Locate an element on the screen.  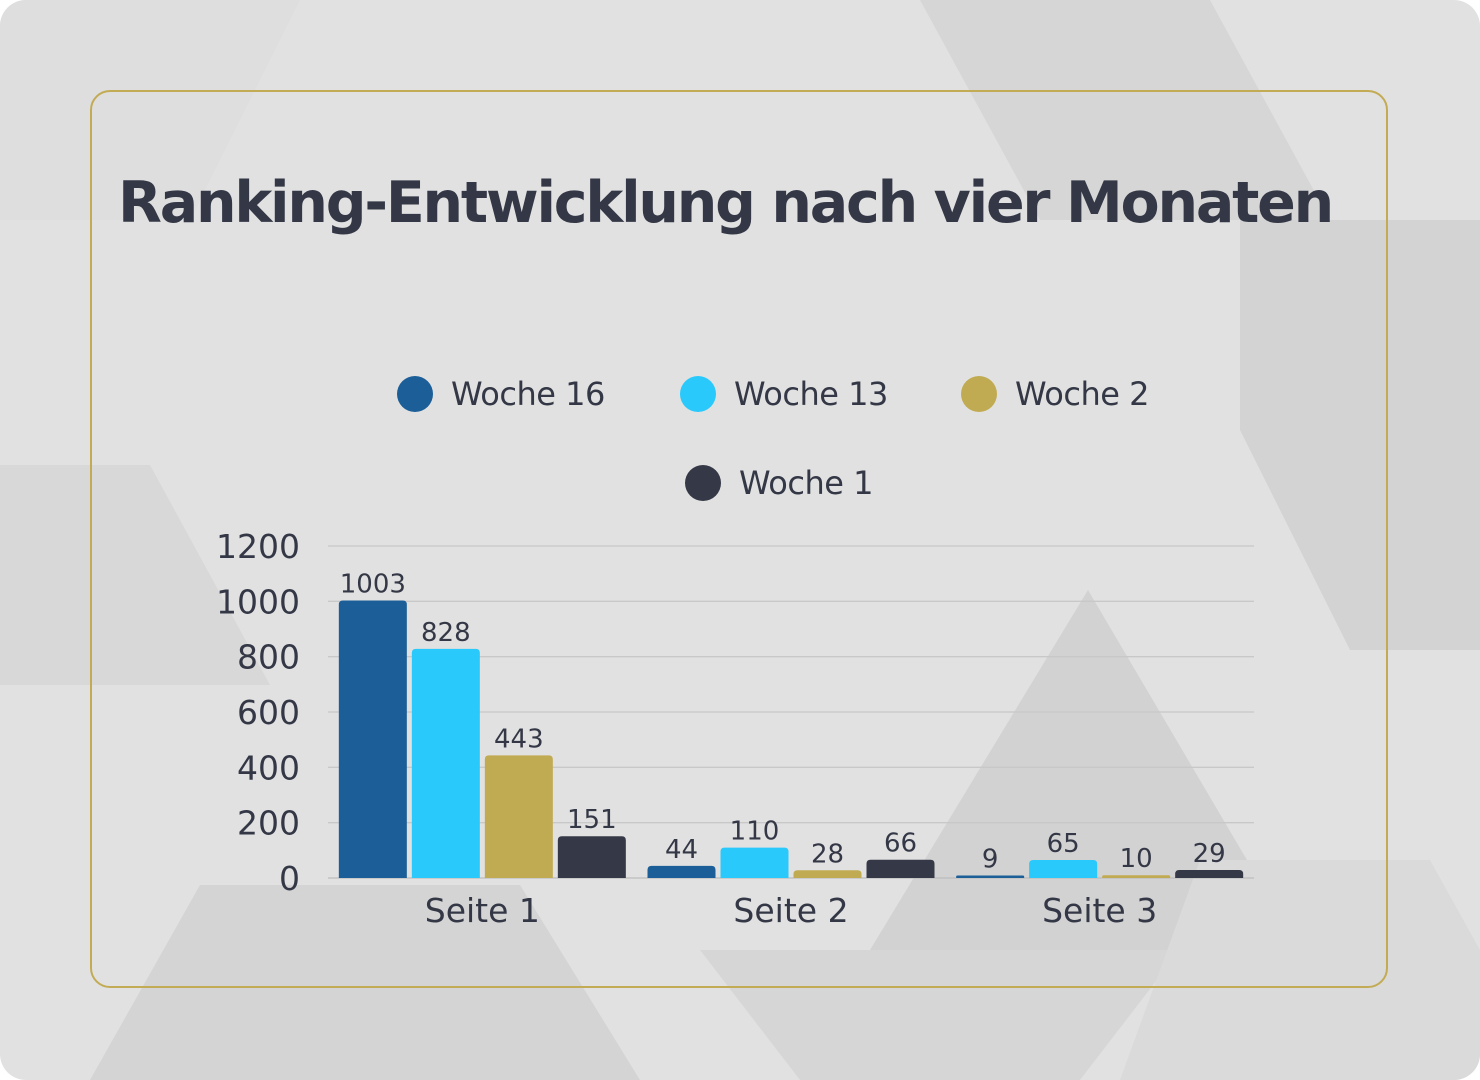
legend-item-woche-1: Woche 1 is located at coordinates (779, 483).